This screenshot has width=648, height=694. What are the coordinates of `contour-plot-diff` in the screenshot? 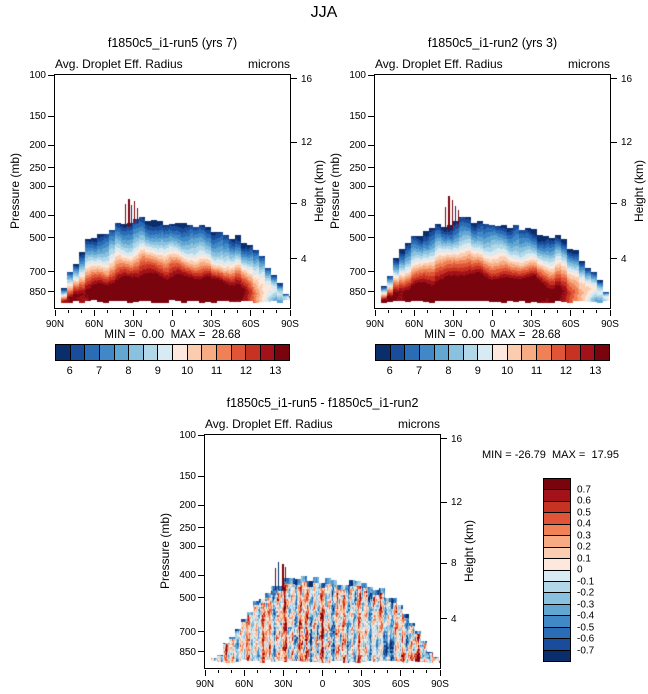 It's located at (322, 551).